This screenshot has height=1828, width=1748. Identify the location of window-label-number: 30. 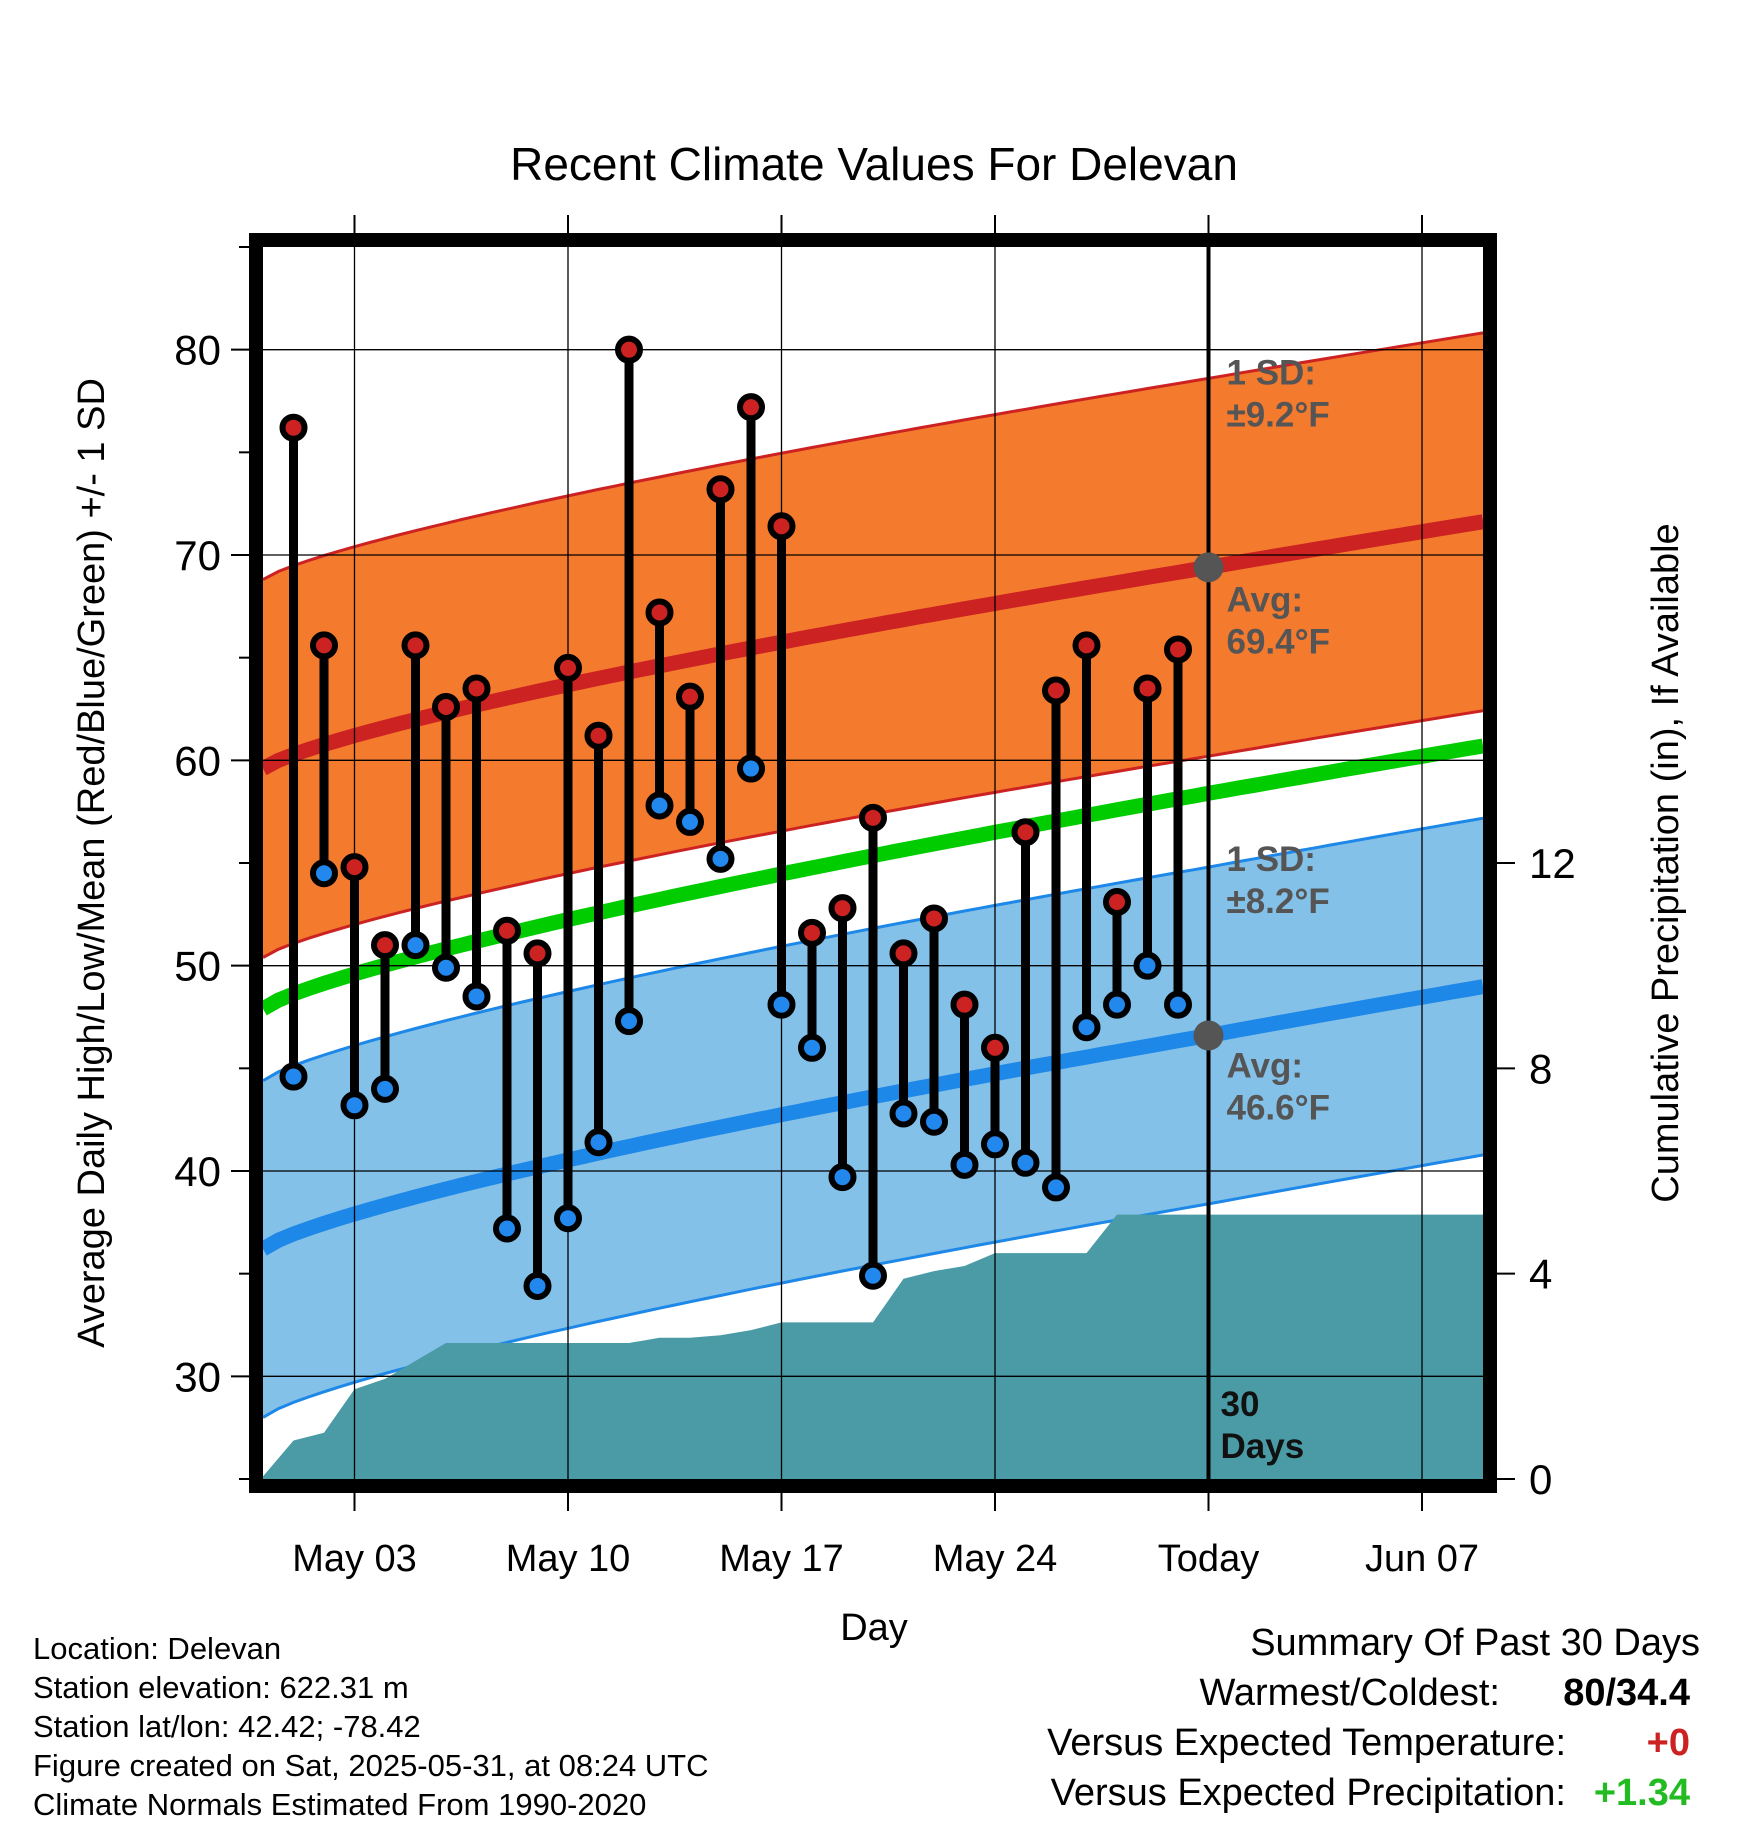
(1240, 1404).